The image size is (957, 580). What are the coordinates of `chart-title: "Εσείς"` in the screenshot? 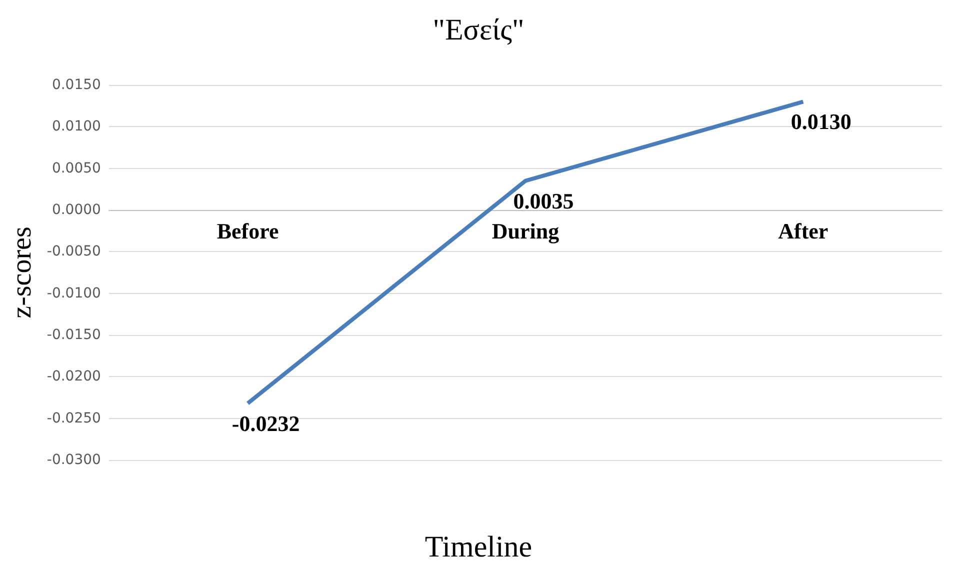 It's located at (478, 30).